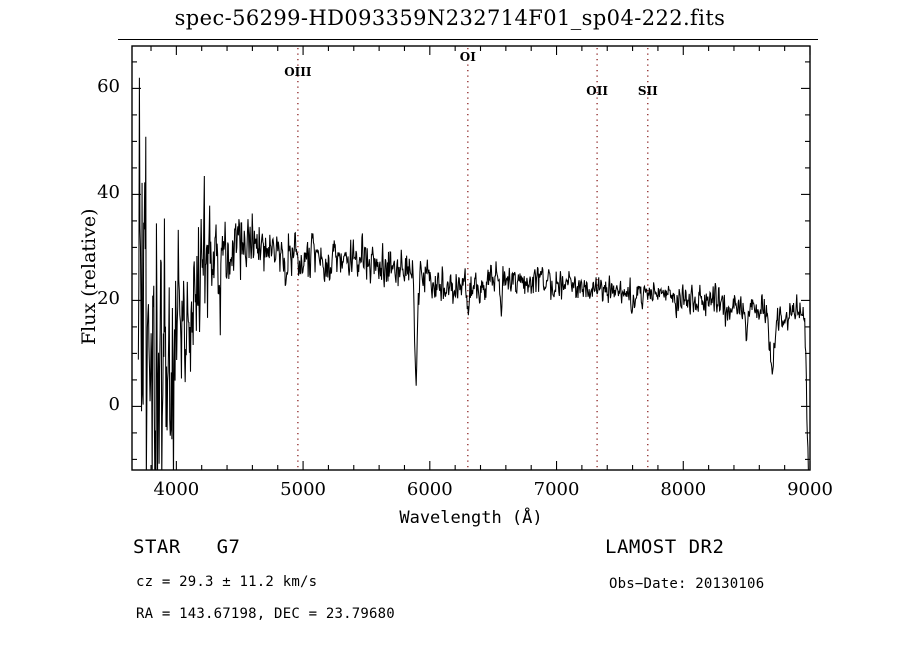 The height and width of the screenshot is (650, 900). Describe the element at coordinates (227, 582) in the screenshot. I see `redshift-velocity: cz = 29.3 ± 11.2 km/s` at that location.